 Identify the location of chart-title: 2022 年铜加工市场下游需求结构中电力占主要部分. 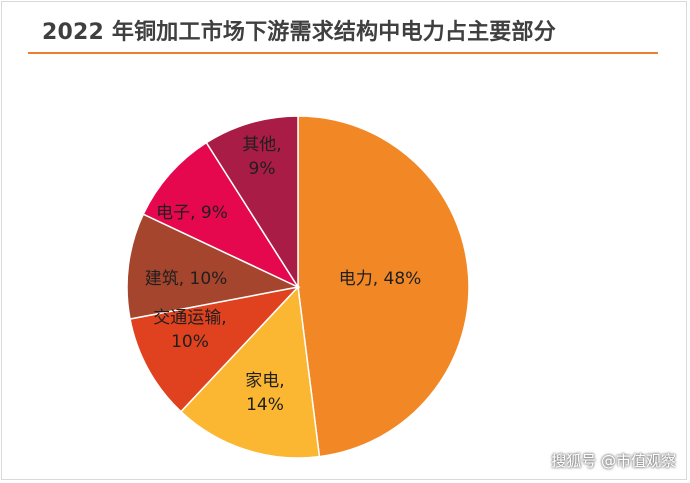
(299, 32).